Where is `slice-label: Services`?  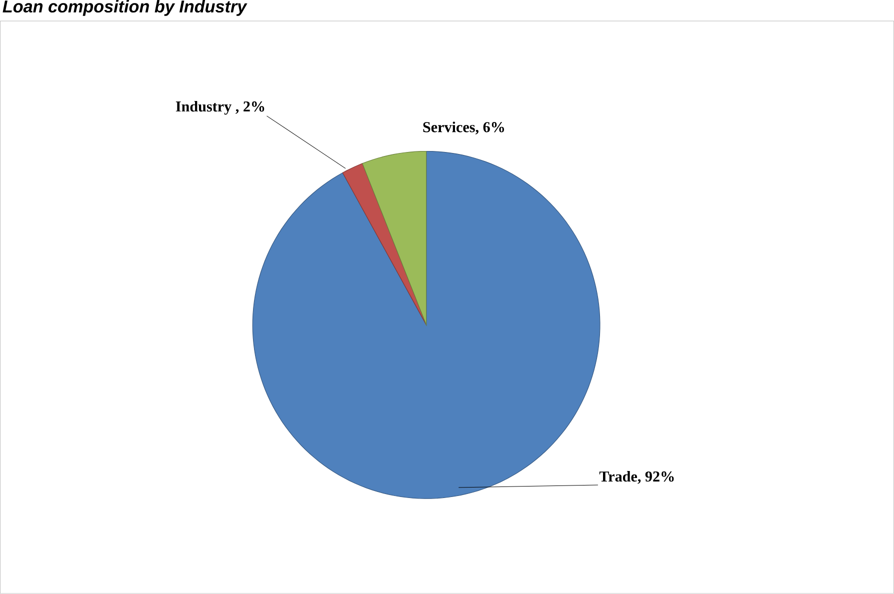 slice-label: Services is located at coordinates (449, 127).